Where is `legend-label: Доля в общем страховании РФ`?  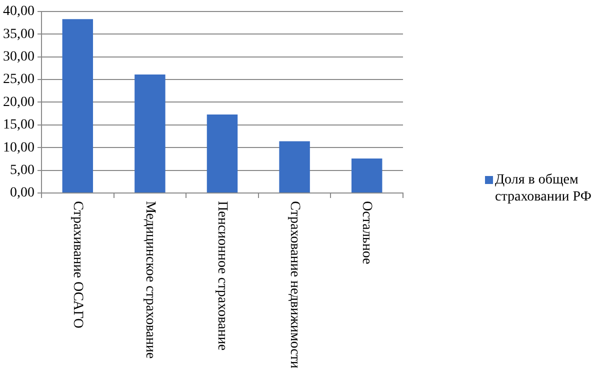
legend-label: Доля в общем страховании РФ is located at coordinates (543, 188).